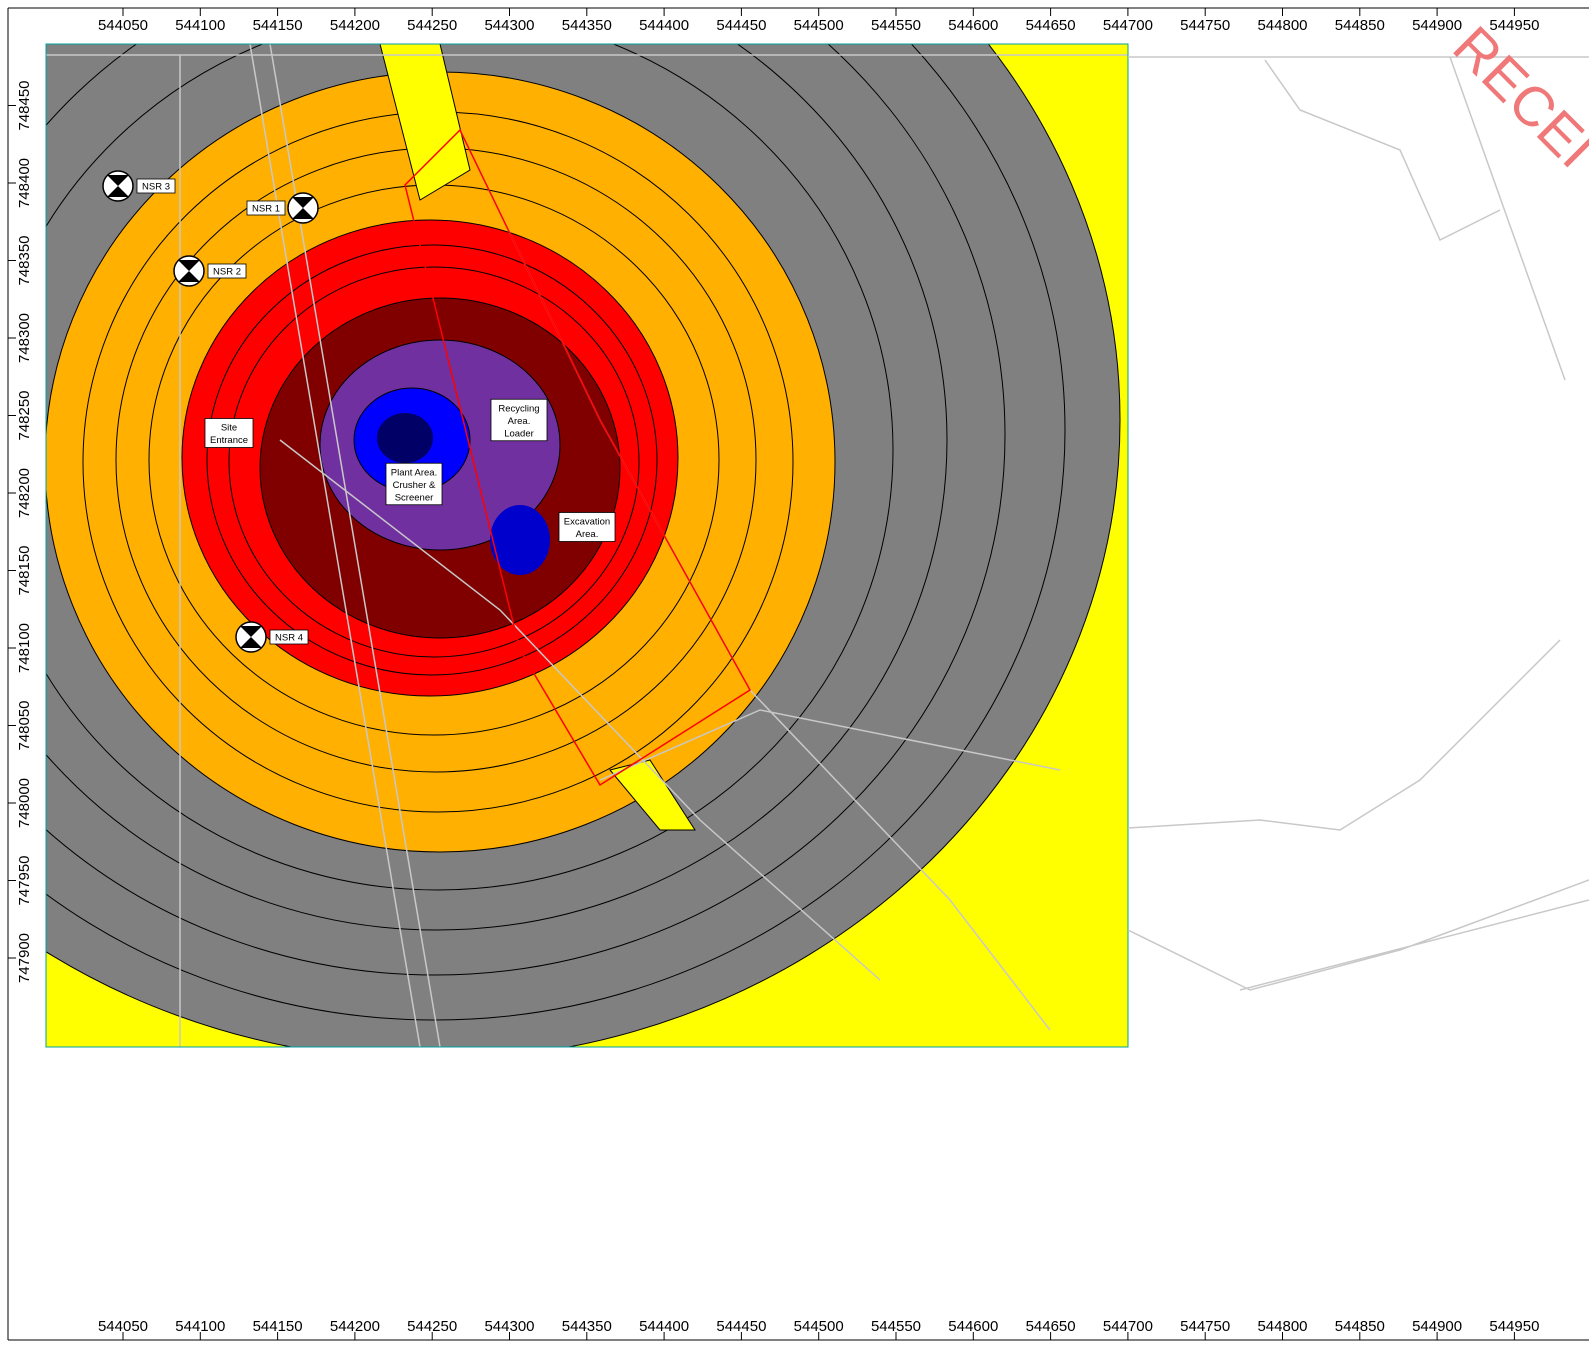 Image resolution: width=1589 pixels, height=1367 pixels. What do you see at coordinates (24, 570) in the screenshot?
I see `y-tick-label: 748150` at bounding box center [24, 570].